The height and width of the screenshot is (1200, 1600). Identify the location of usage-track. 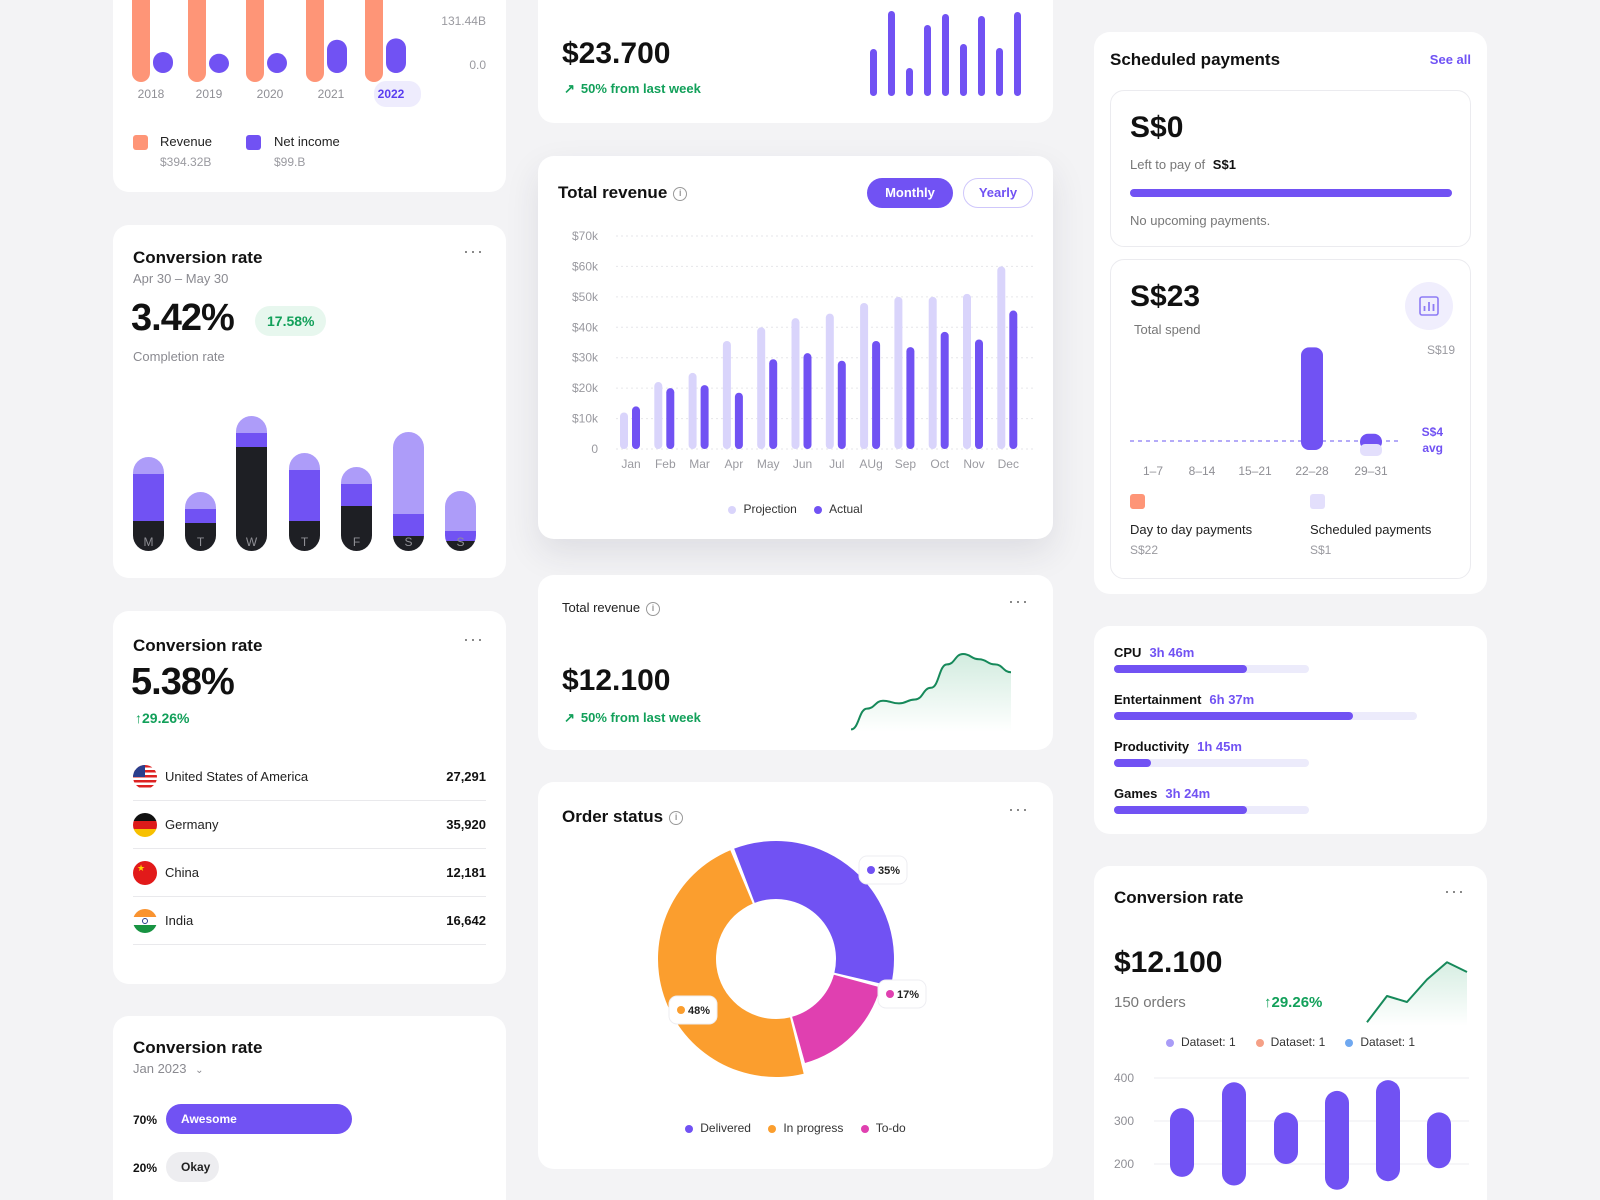
(1265, 716).